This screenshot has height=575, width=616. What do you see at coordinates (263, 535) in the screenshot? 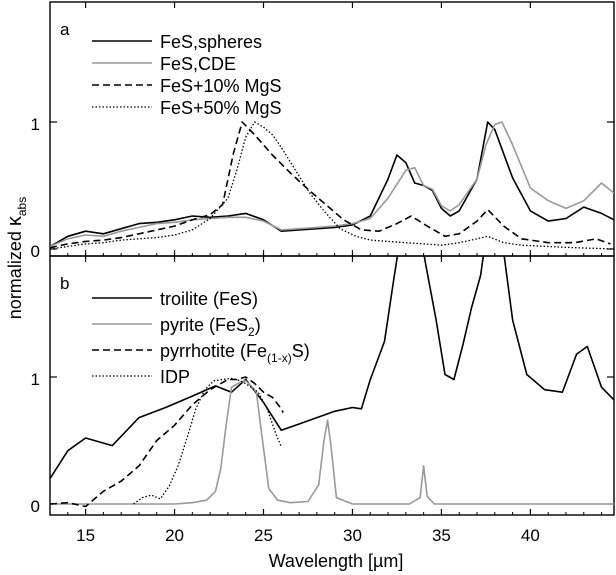
I see `x-tick-label-25: 25` at bounding box center [263, 535].